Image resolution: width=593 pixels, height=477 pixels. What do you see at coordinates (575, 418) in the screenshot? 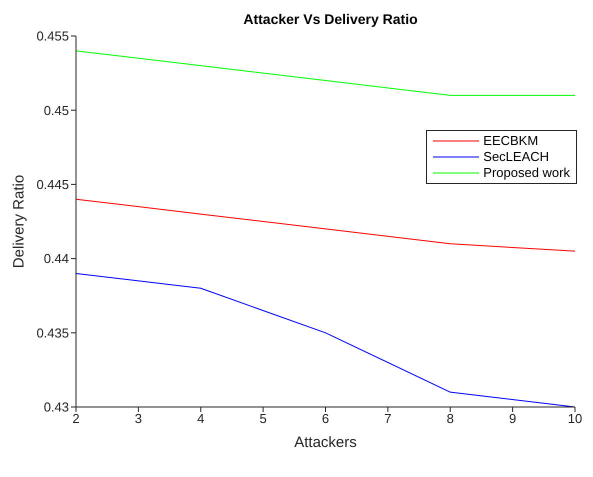
I see `x-tick-label: 10` at bounding box center [575, 418].